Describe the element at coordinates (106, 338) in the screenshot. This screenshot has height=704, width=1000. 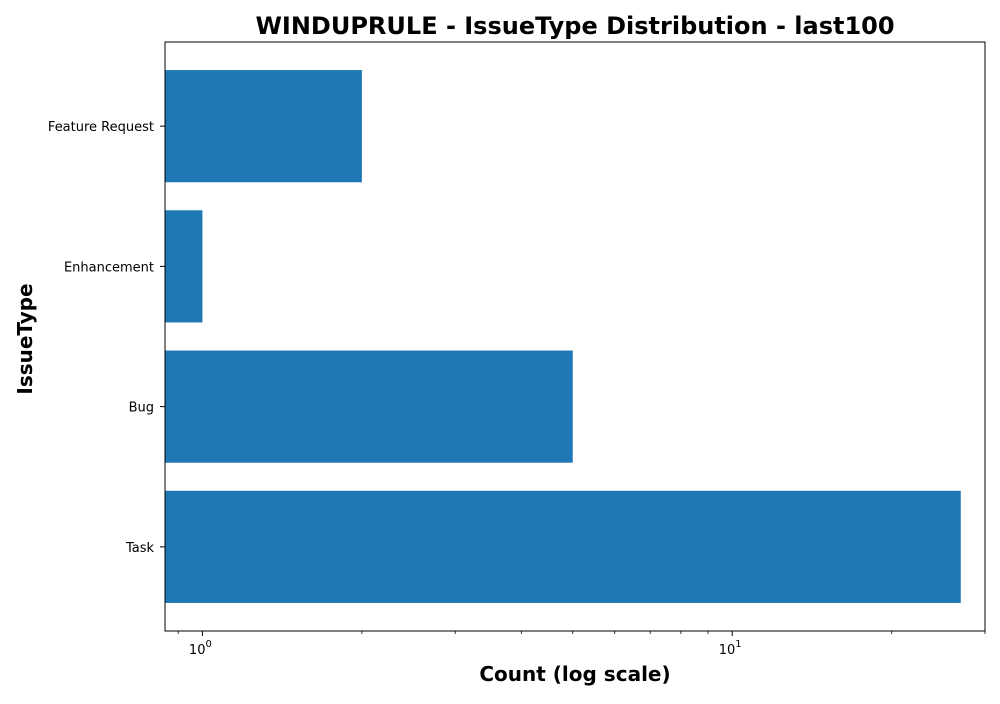
I see `y-axis-ticks: Task Bug Enhancement Feature Request` at that location.